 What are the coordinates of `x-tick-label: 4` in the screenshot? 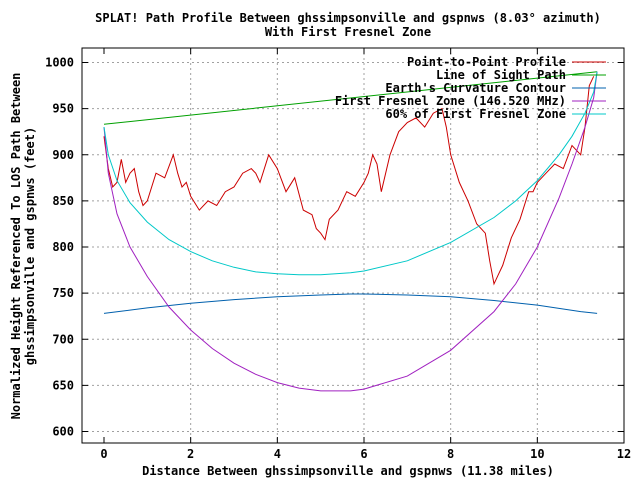 It's located at (277, 454).